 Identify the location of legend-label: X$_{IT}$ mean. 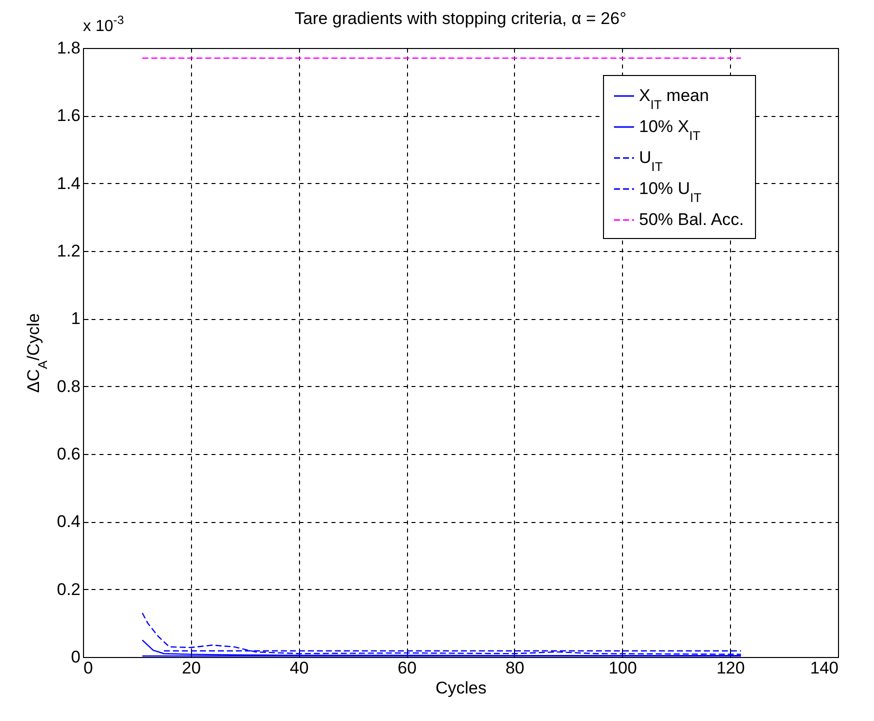
(674, 99).